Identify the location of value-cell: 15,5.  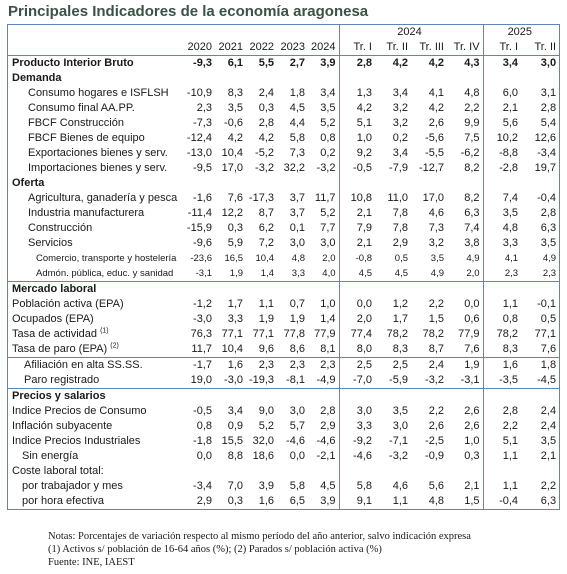
(232, 441).